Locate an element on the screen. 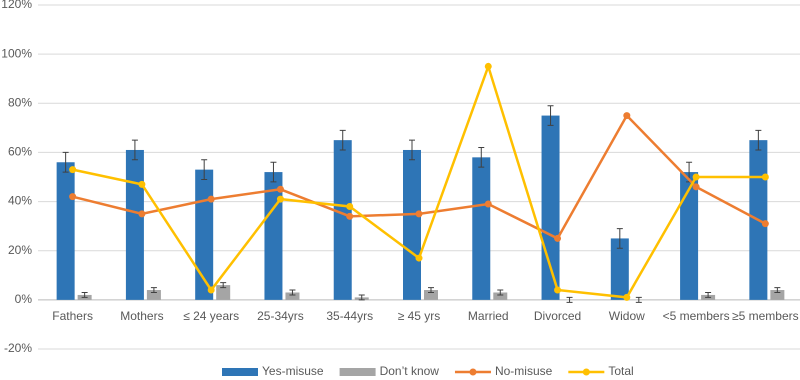 The height and width of the screenshot is (380, 800). x-tick-label: ≤ 24 years is located at coordinates (211, 316).